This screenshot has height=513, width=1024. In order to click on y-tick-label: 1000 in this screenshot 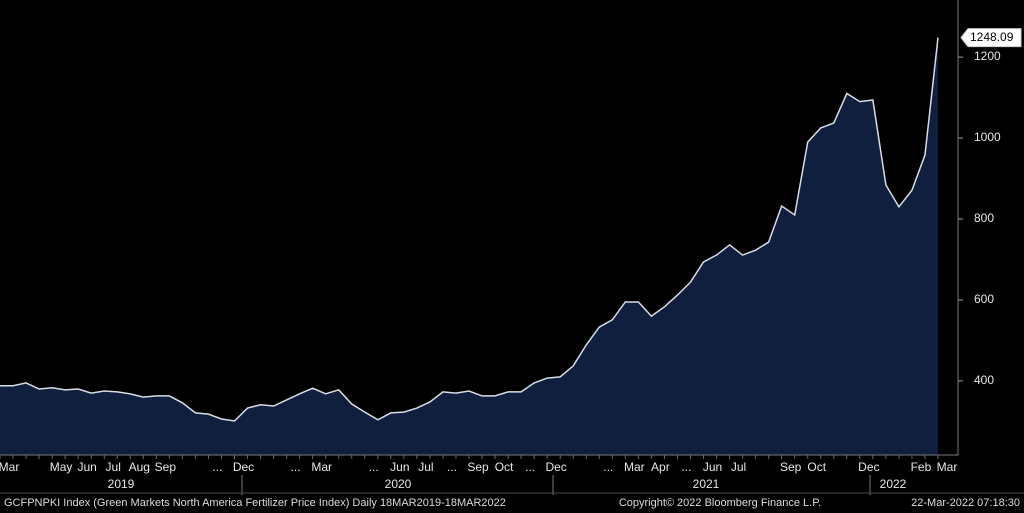, I will do `click(987, 137)`.